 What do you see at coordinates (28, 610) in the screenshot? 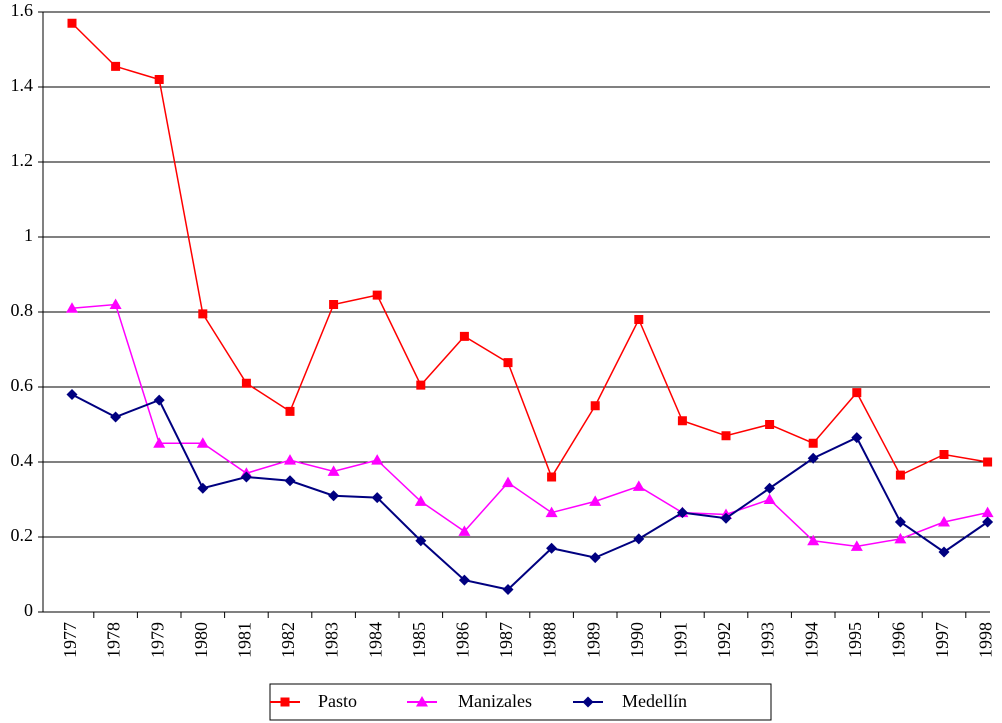
I see `y-tick-label: 0` at bounding box center [28, 610].